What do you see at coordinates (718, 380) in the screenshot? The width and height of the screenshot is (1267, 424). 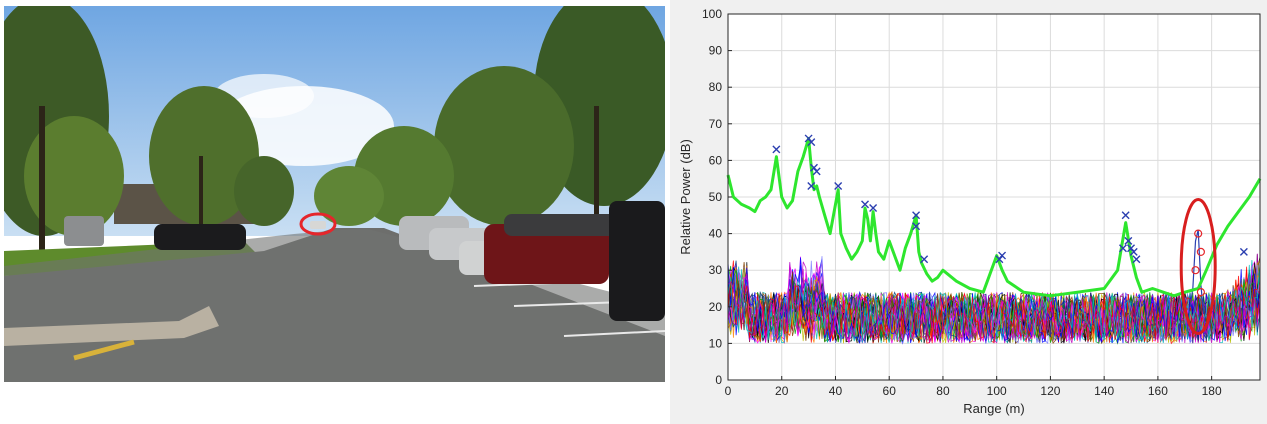 I see `y-tick-label: 0` at bounding box center [718, 380].